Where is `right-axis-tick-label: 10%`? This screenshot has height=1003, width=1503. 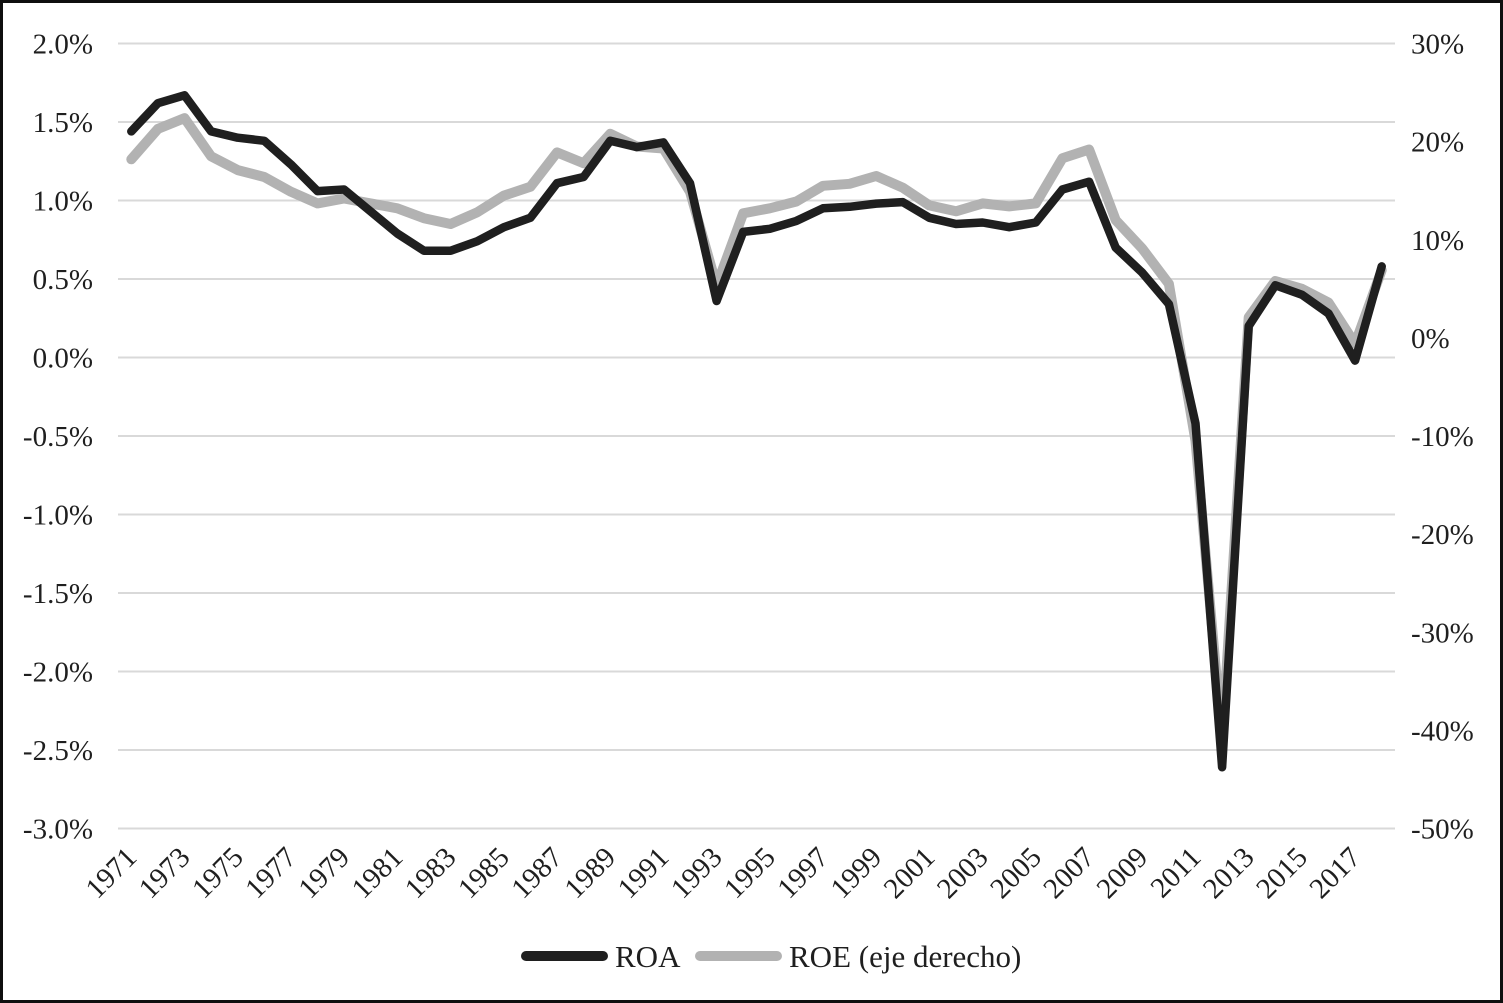
right-axis-tick-label: 10% is located at coordinates (1437, 241).